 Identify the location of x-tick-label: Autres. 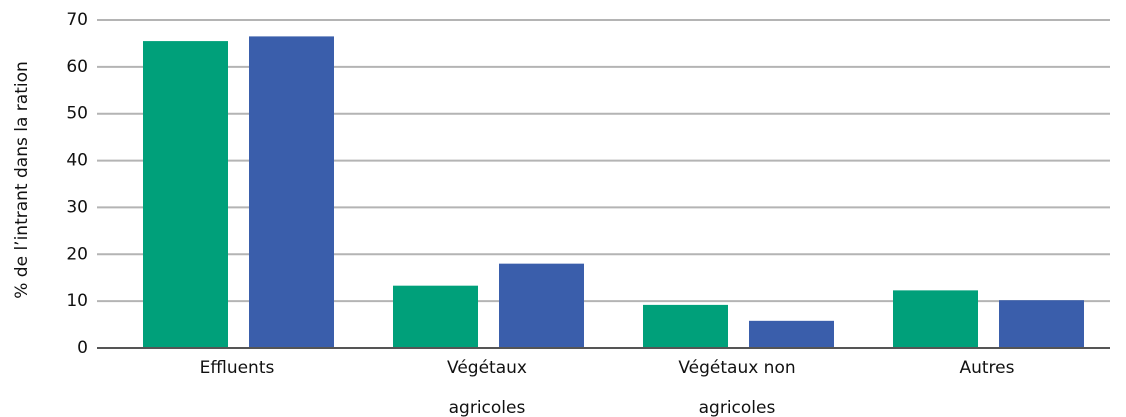
(986, 368).